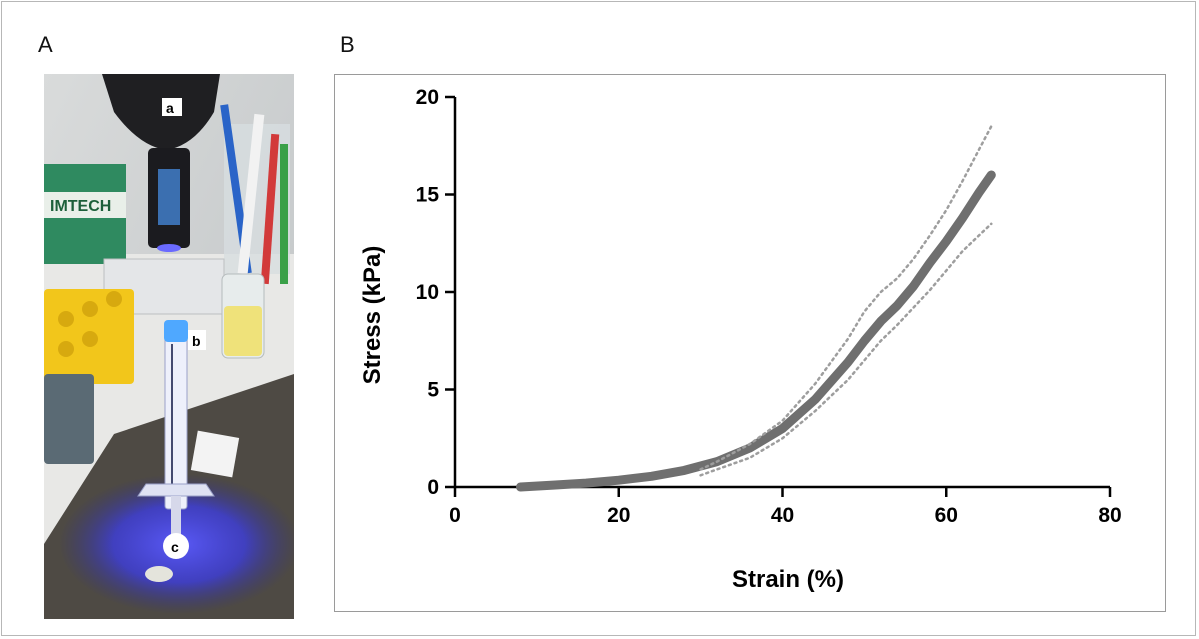 The height and width of the screenshot is (639, 1199). What do you see at coordinates (45, 44) in the screenshot?
I see `panel-a-label: A` at bounding box center [45, 44].